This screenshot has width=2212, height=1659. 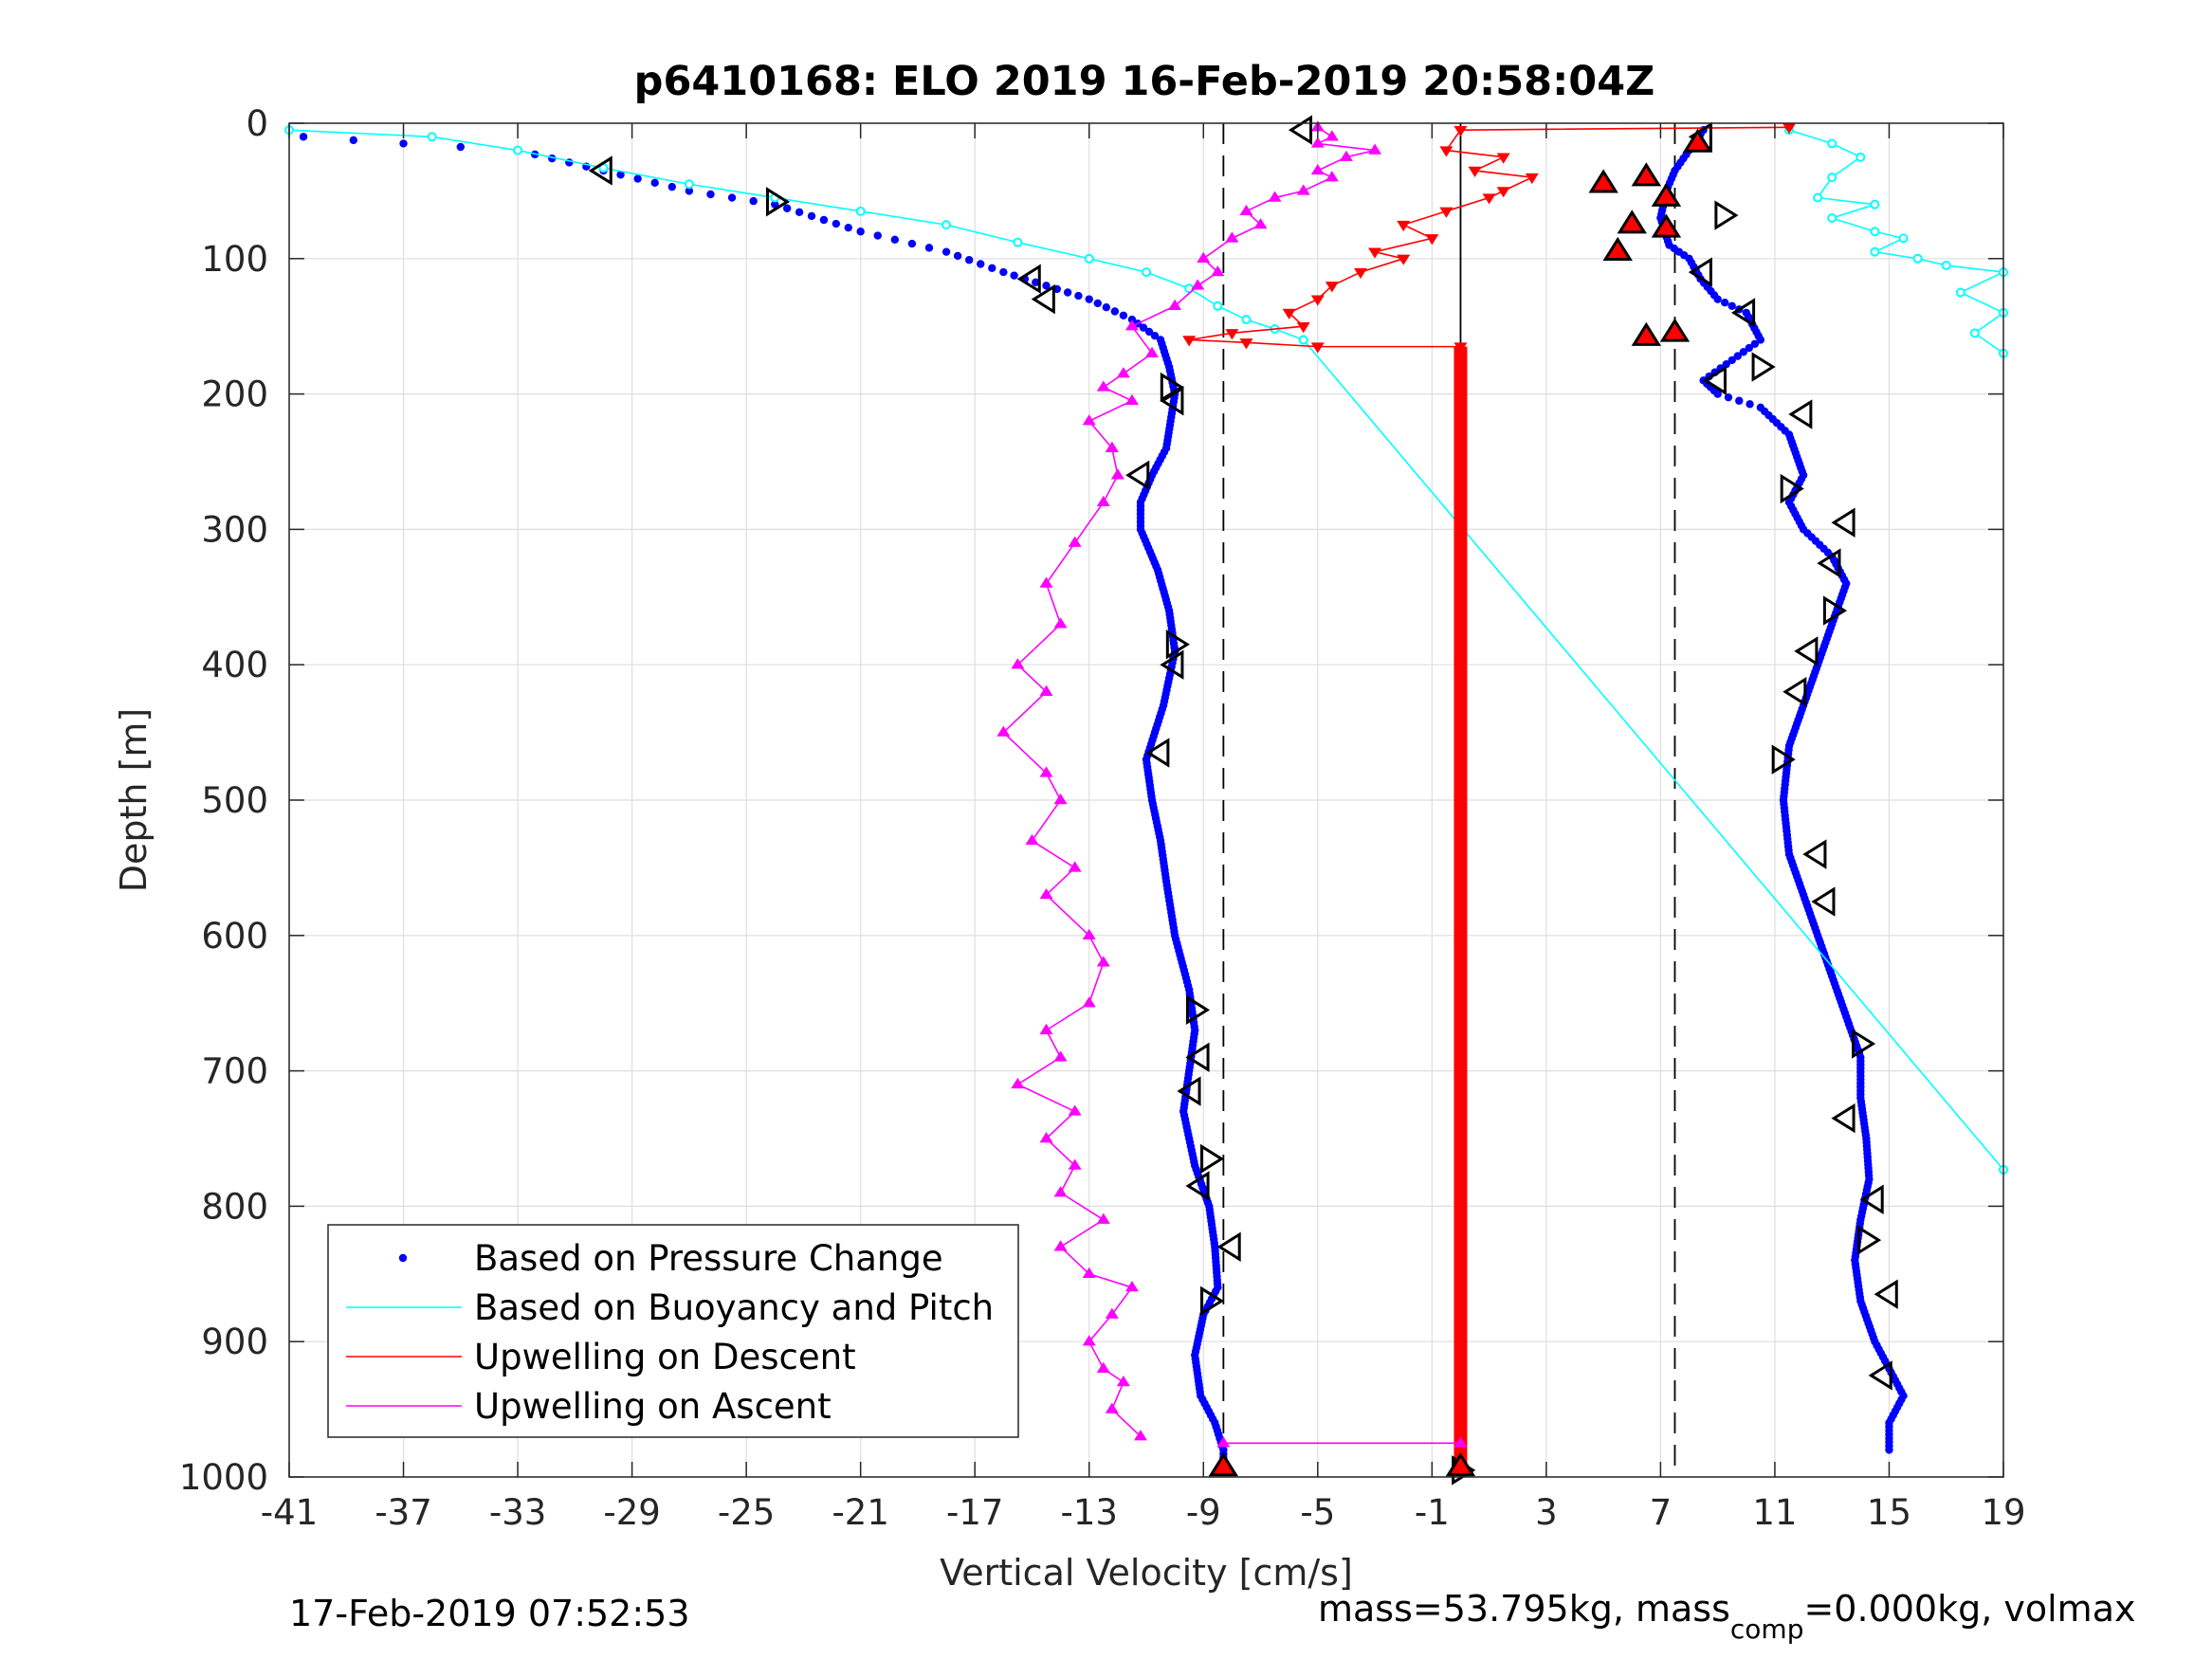 I want to click on footer-mass-params: mass=53.795kg, masscomp=0.000kg, volmax, so click(x=1726, y=1616).